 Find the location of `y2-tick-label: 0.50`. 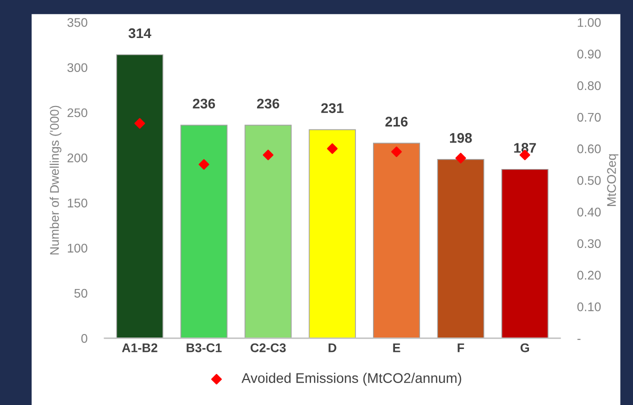

y2-tick-label: 0.50 is located at coordinates (589, 180).